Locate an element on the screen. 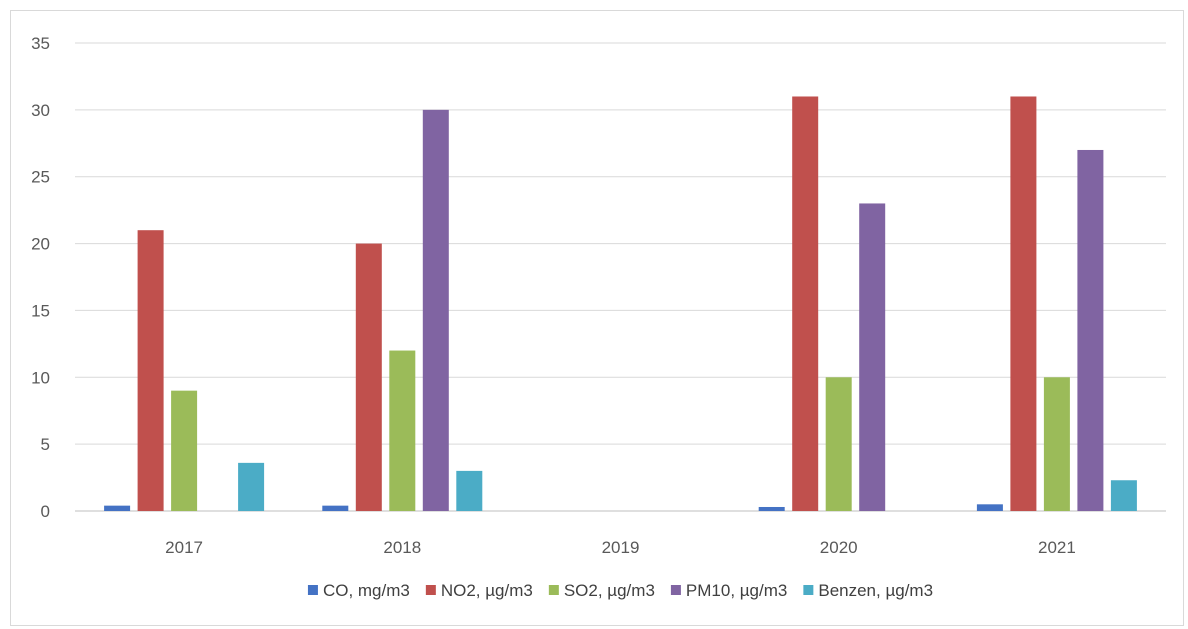  x-tick-label: 2021 is located at coordinates (1057, 547).